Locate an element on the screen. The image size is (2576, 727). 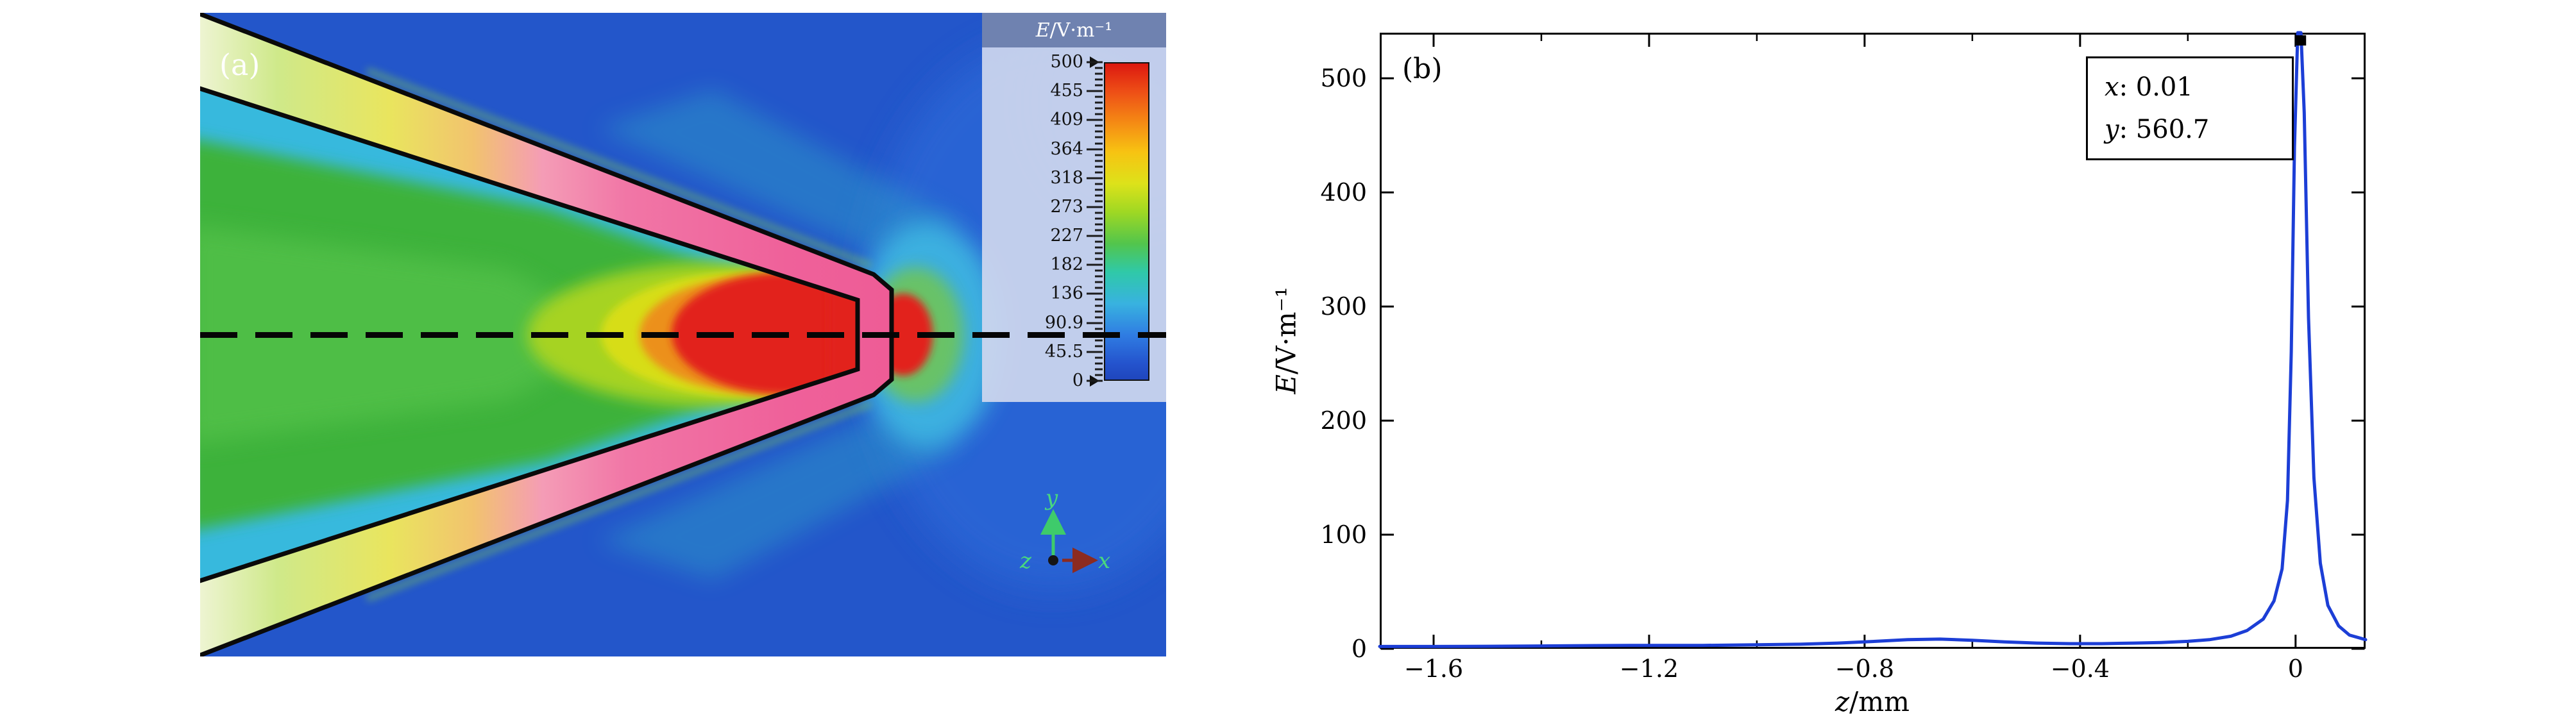
z-axis-label: z is located at coordinates (1025, 561).